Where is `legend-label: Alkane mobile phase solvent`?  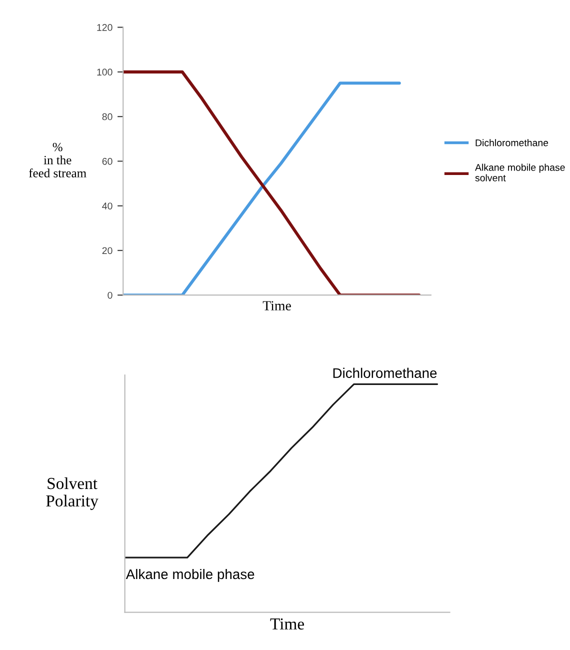 legend-label: Alkane mobile phase solvent is located at coordinates (520, 173).